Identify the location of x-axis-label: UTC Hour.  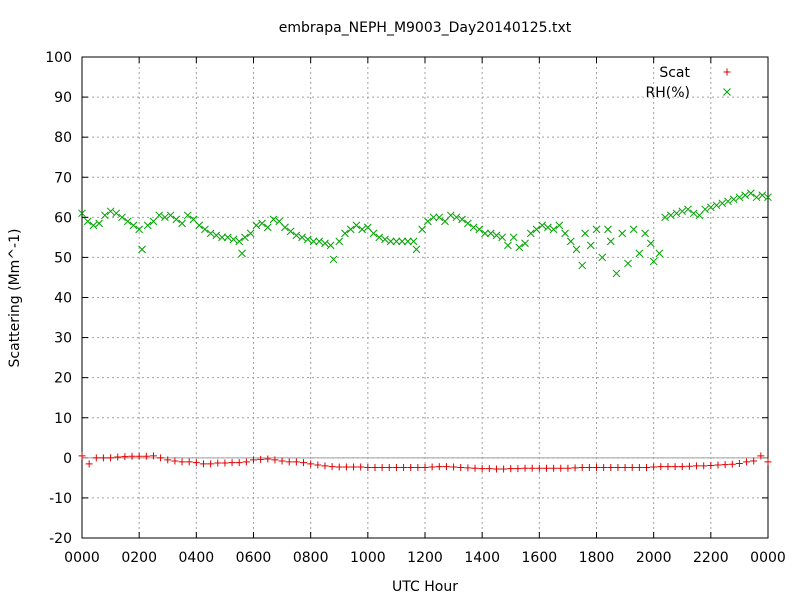
(425, 587).